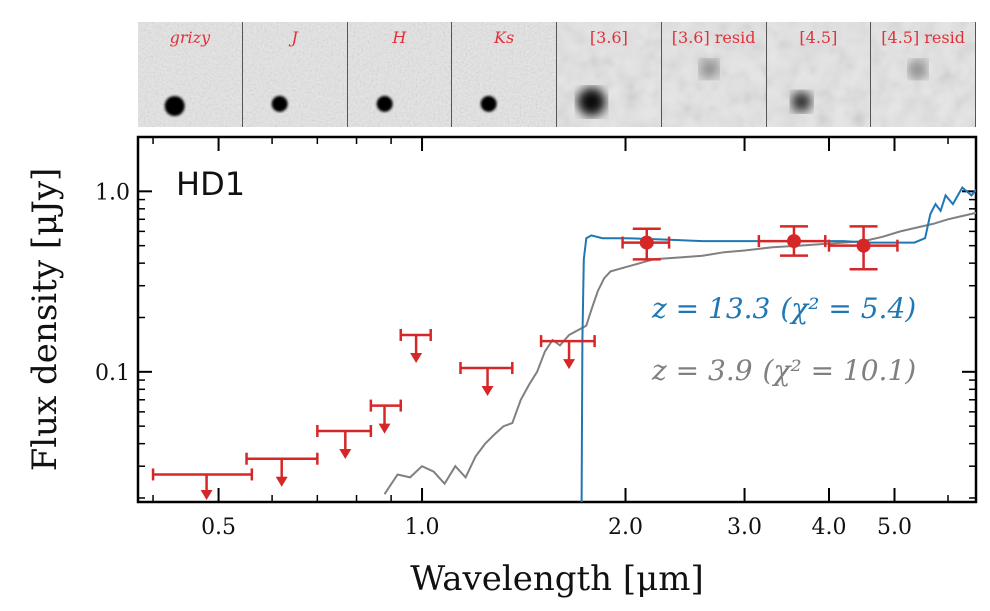 Image resolution: width=990 pixels, height=611 pixels. I want to click on y-tick-label: 0.1, so click(112, 373).